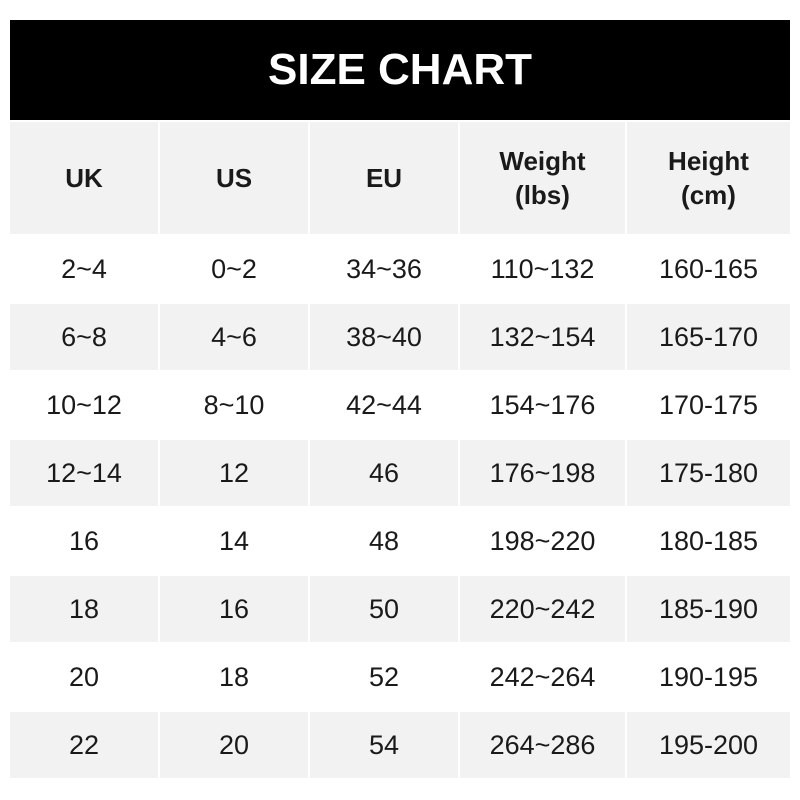 This screenshot has height=800, width=800. Describe the element at coordinates (708, 609) in the screenshot. I see `table-cell: 185-190` at that location.